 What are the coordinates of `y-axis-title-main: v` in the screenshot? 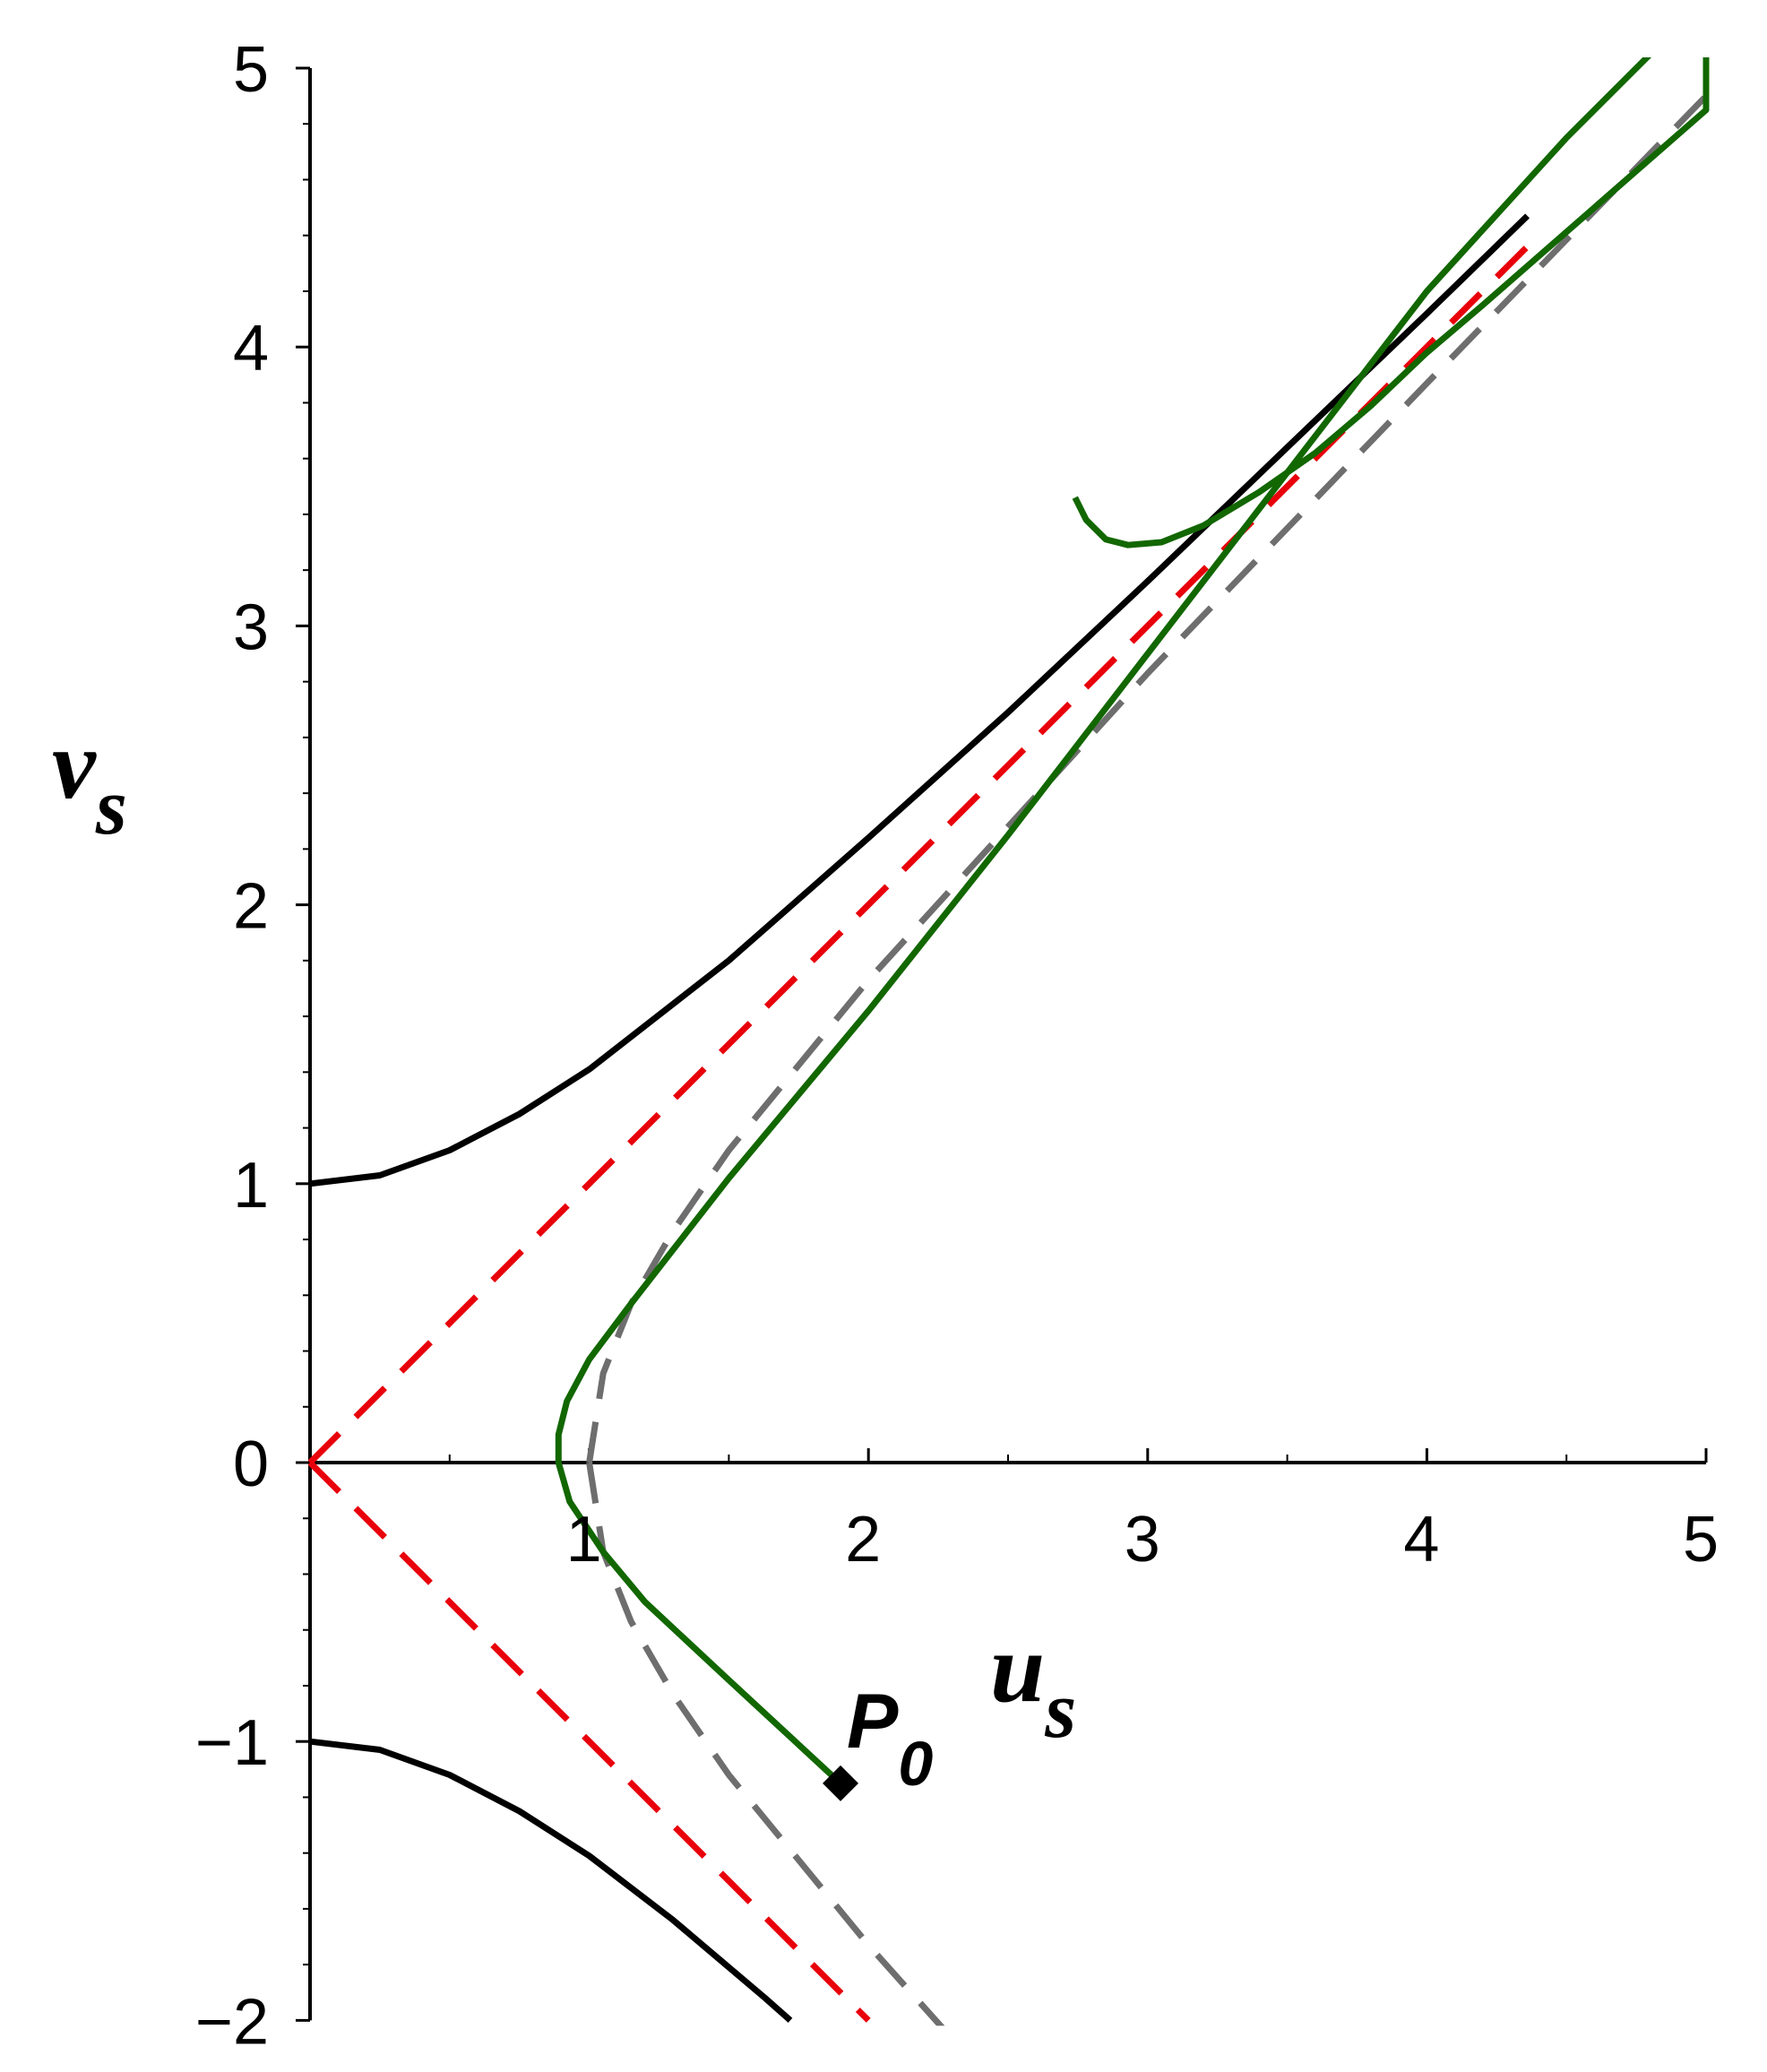 It's located at (74, 764).